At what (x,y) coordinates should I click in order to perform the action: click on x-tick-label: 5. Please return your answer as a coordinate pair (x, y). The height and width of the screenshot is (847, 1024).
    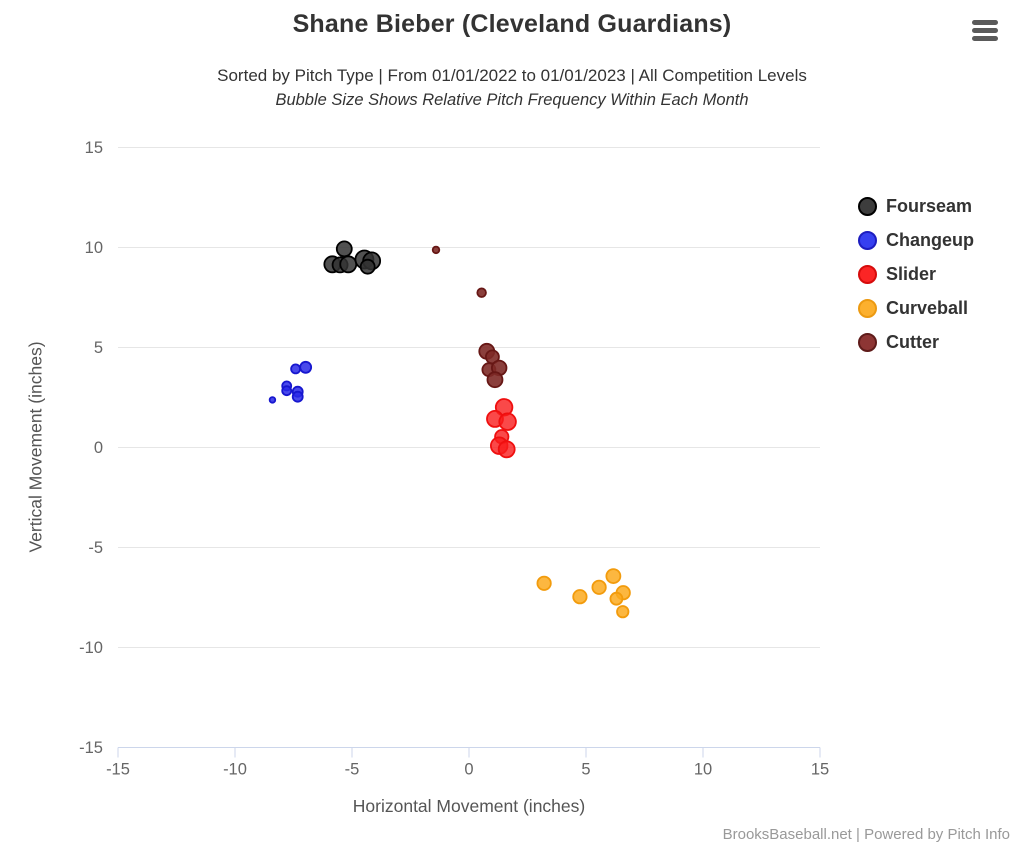
    Looking at the image, I should click on (585, 770).